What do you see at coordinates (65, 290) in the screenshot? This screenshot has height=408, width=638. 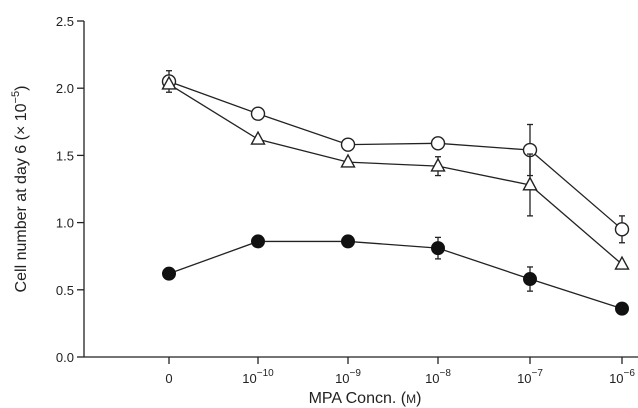 I see `y-tick-label: 0.5` at bounding box center [65, 290].